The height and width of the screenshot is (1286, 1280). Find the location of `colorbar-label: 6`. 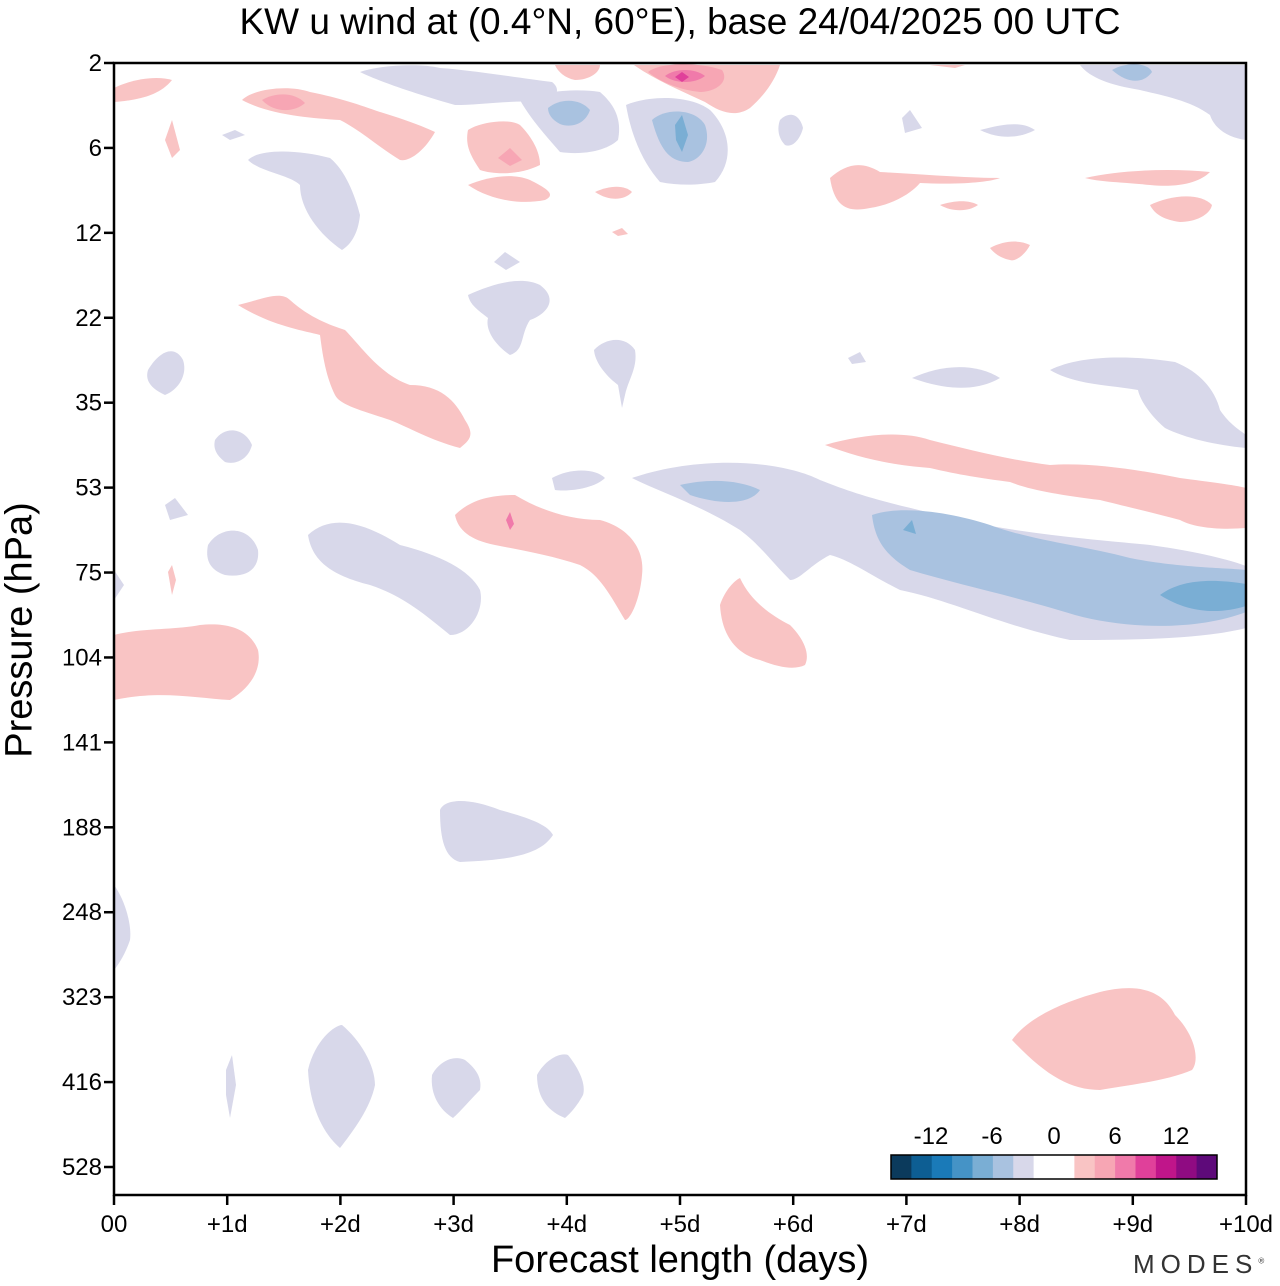

colorbar-label: 6 is located at coordinates (1114, 1136).